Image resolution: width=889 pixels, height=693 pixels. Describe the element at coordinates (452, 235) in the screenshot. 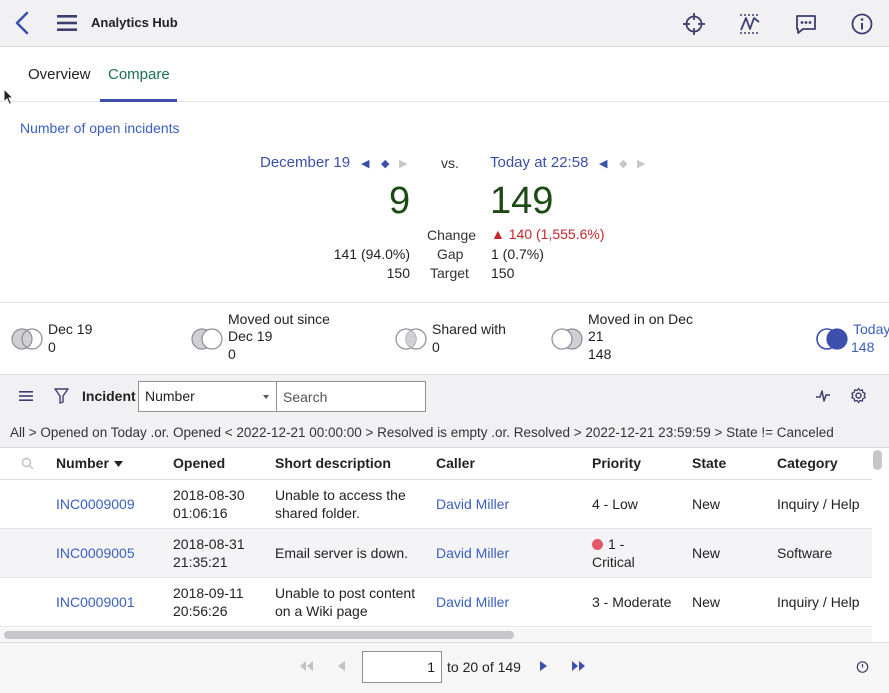

I see `change-label: Change` at that location.